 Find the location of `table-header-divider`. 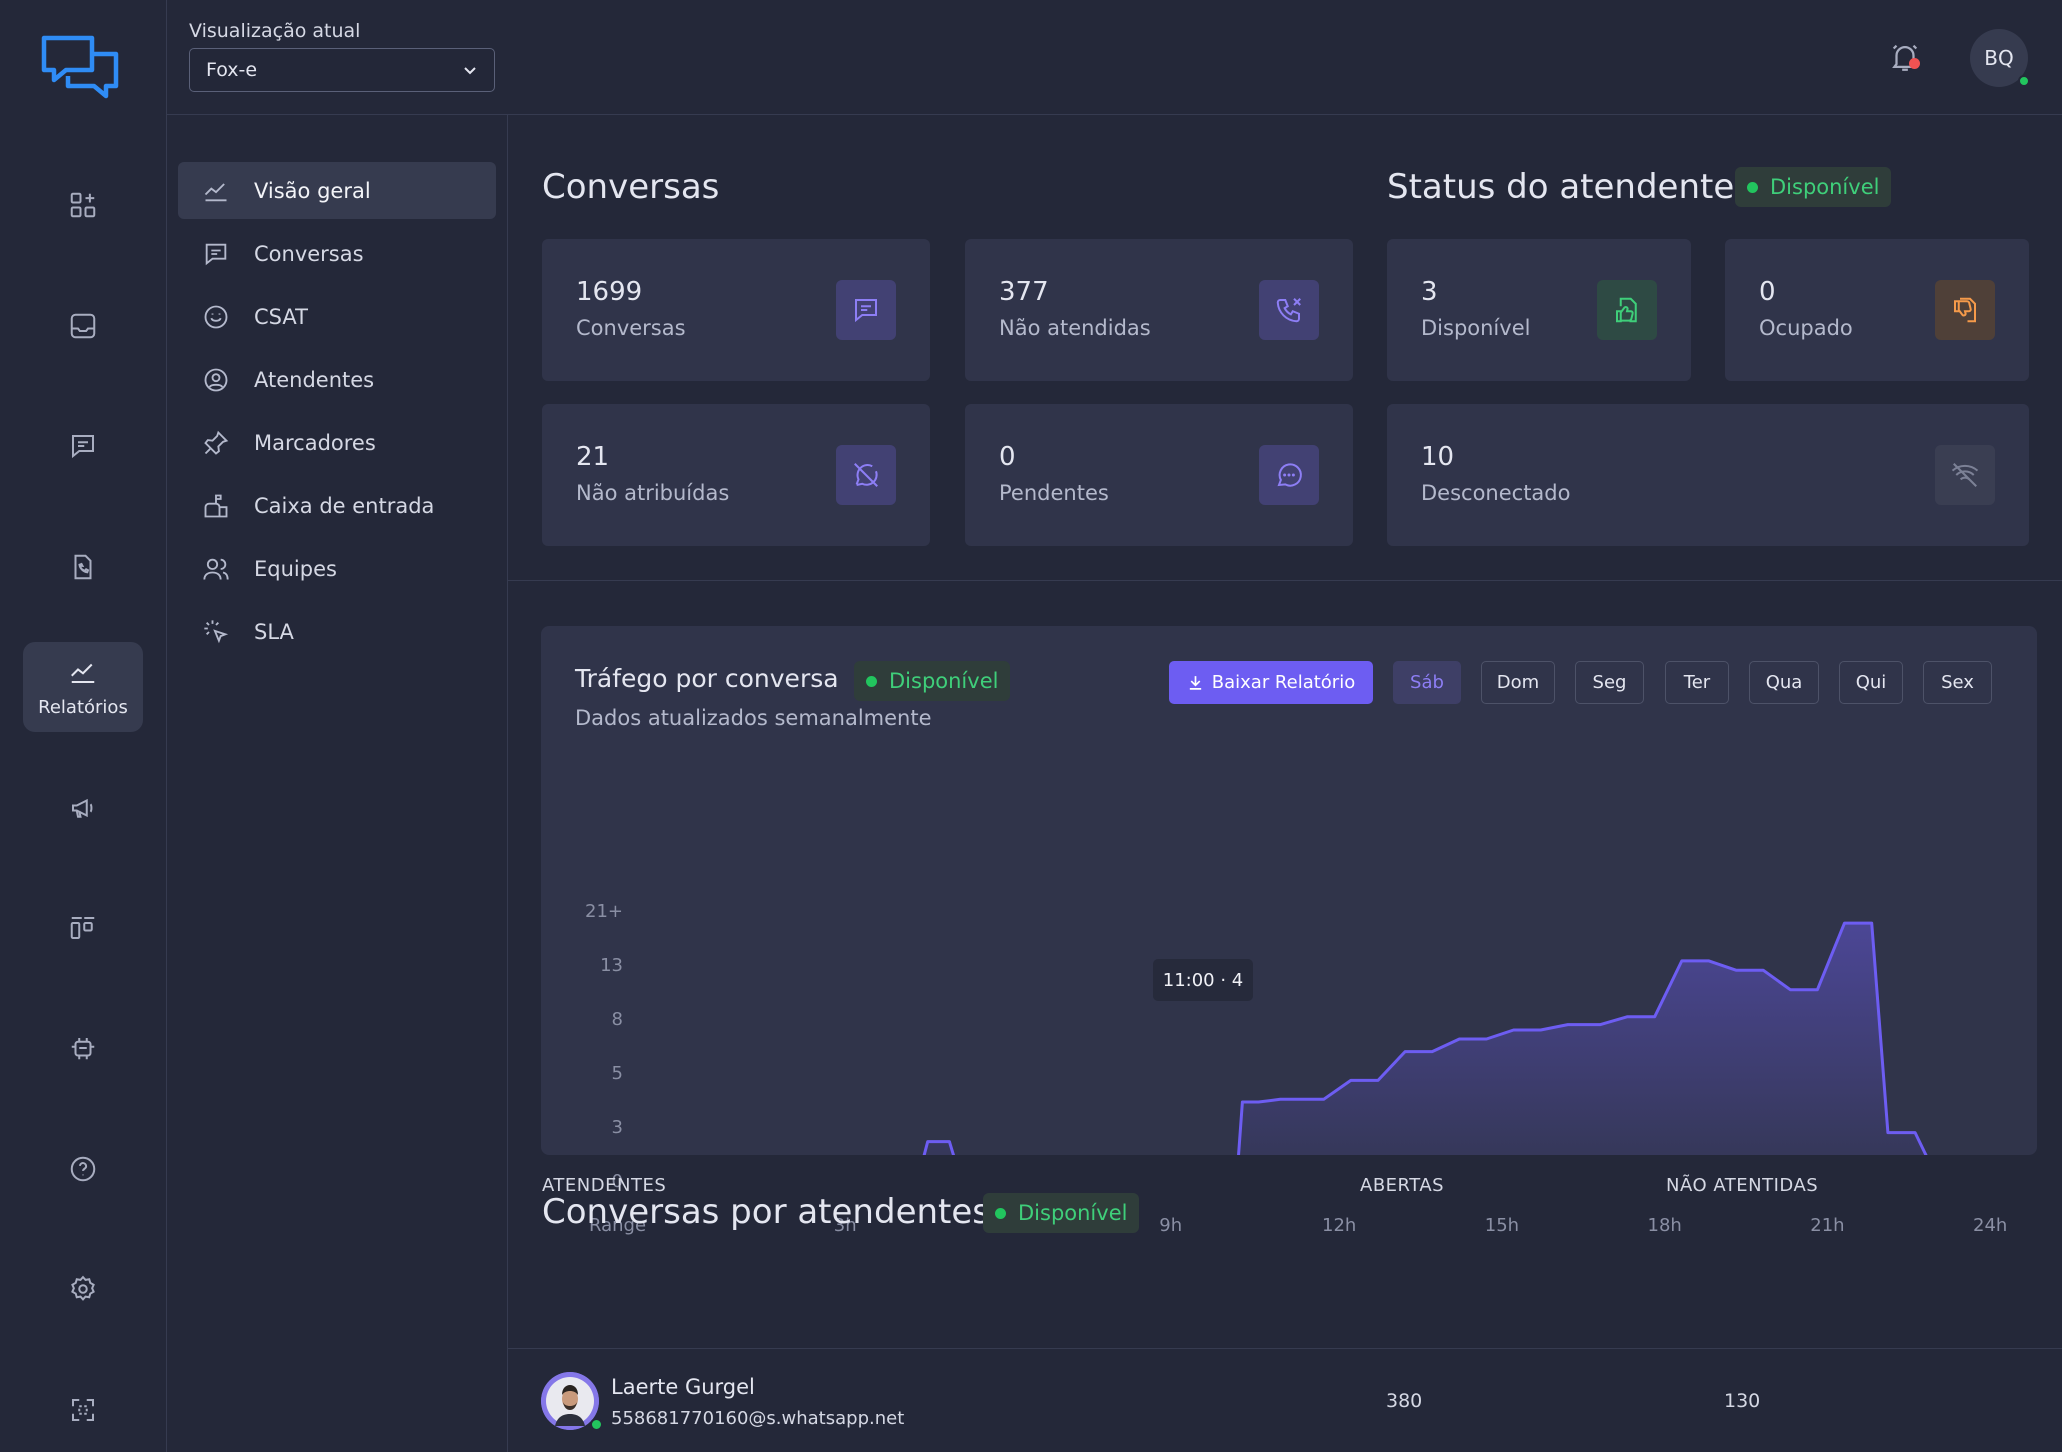

table-header-divider is located at coordinates (1285, 1348).